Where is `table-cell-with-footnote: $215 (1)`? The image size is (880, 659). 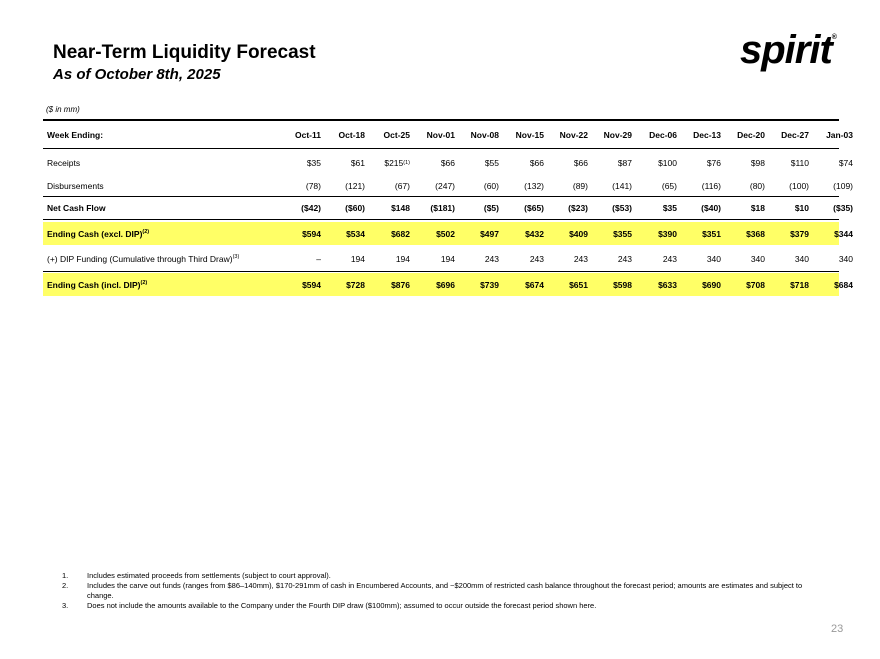
table-cell-with-footnote: $215 (1) is located at coordinates (391, 163).